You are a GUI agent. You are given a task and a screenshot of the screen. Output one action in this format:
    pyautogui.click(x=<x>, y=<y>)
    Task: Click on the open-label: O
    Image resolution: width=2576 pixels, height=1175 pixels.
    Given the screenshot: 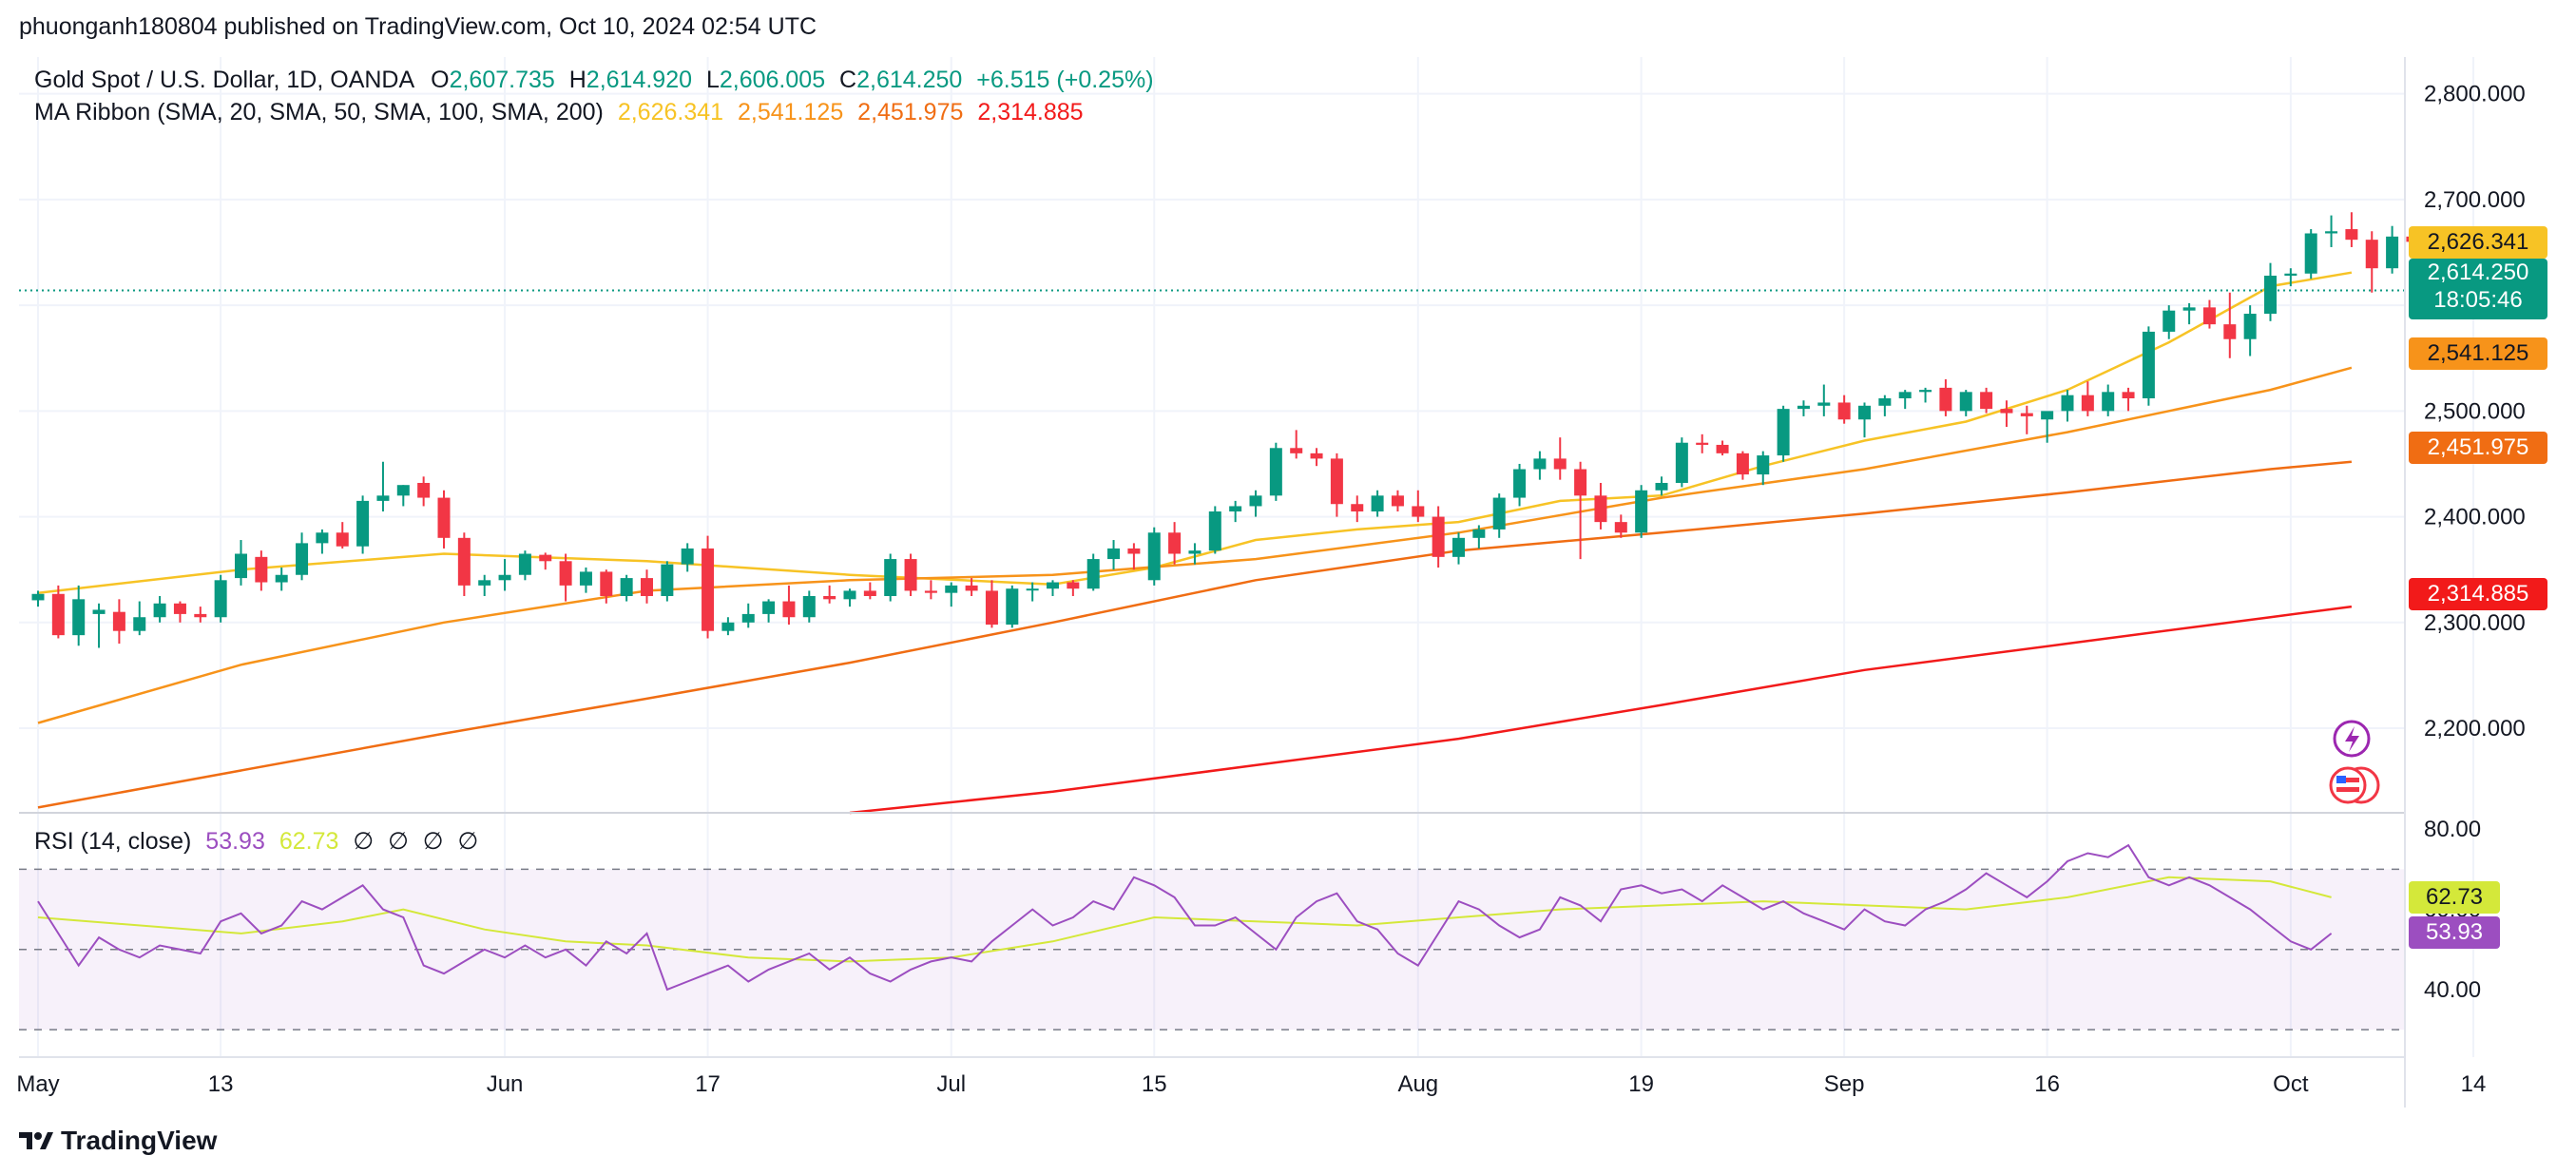 What is the action you would take?
    pyautogui.click(x=441, y=80)
    